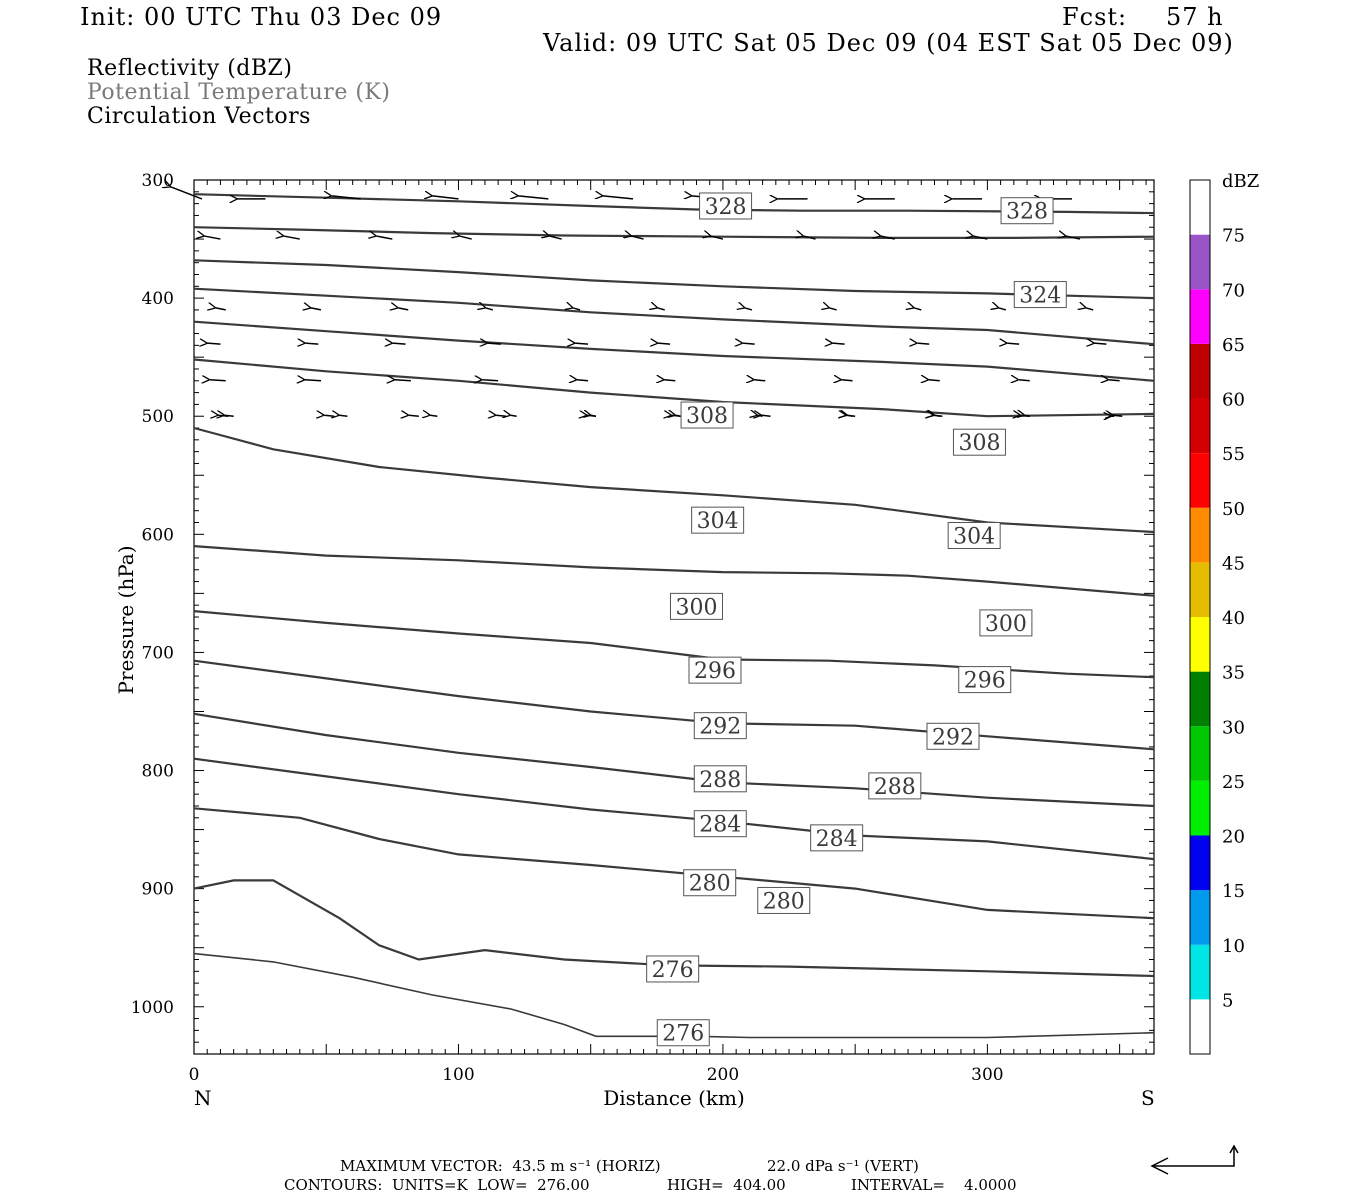  What do you see at coordinates (1240, 181) in the screenshot?
I see `colorbar-unit: dBZ` at bounding box center [1240, 181].